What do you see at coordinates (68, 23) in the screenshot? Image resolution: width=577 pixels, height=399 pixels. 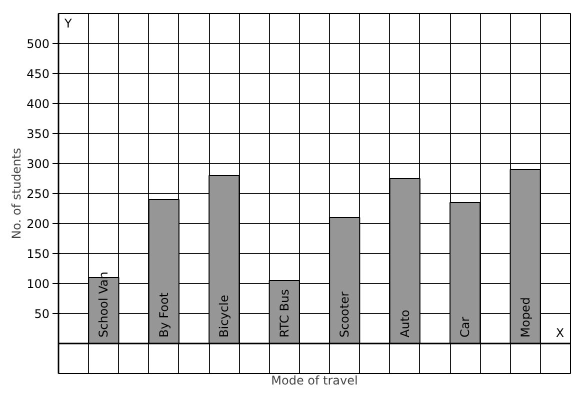 I see `annotation: Y` at bounding box center [68, 23].